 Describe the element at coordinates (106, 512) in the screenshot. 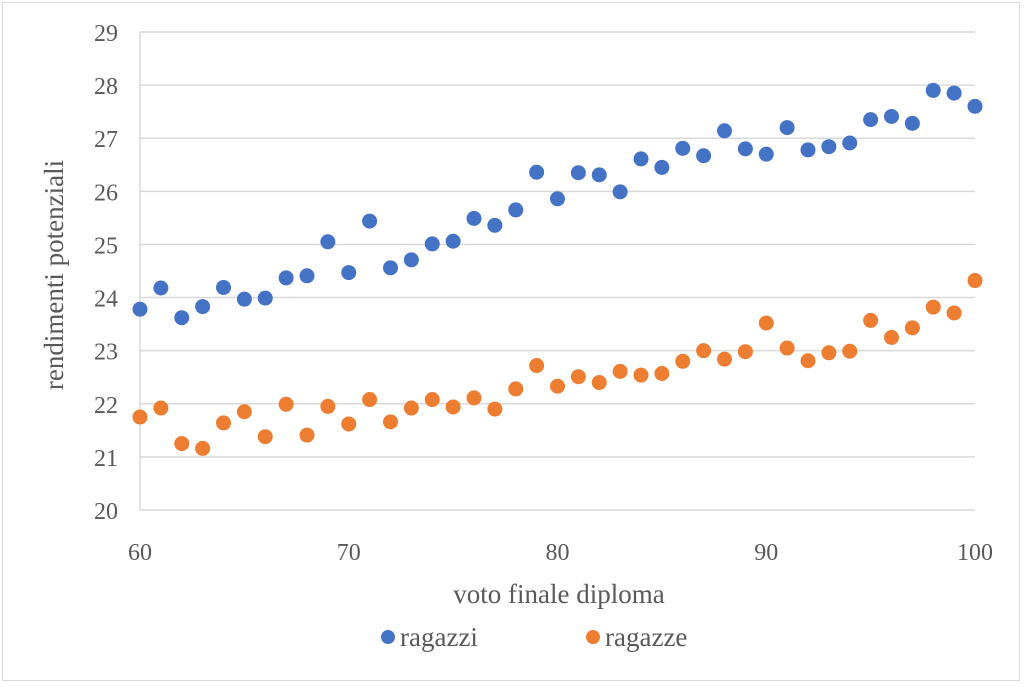

I see `y-tick-label: 20` at that location.